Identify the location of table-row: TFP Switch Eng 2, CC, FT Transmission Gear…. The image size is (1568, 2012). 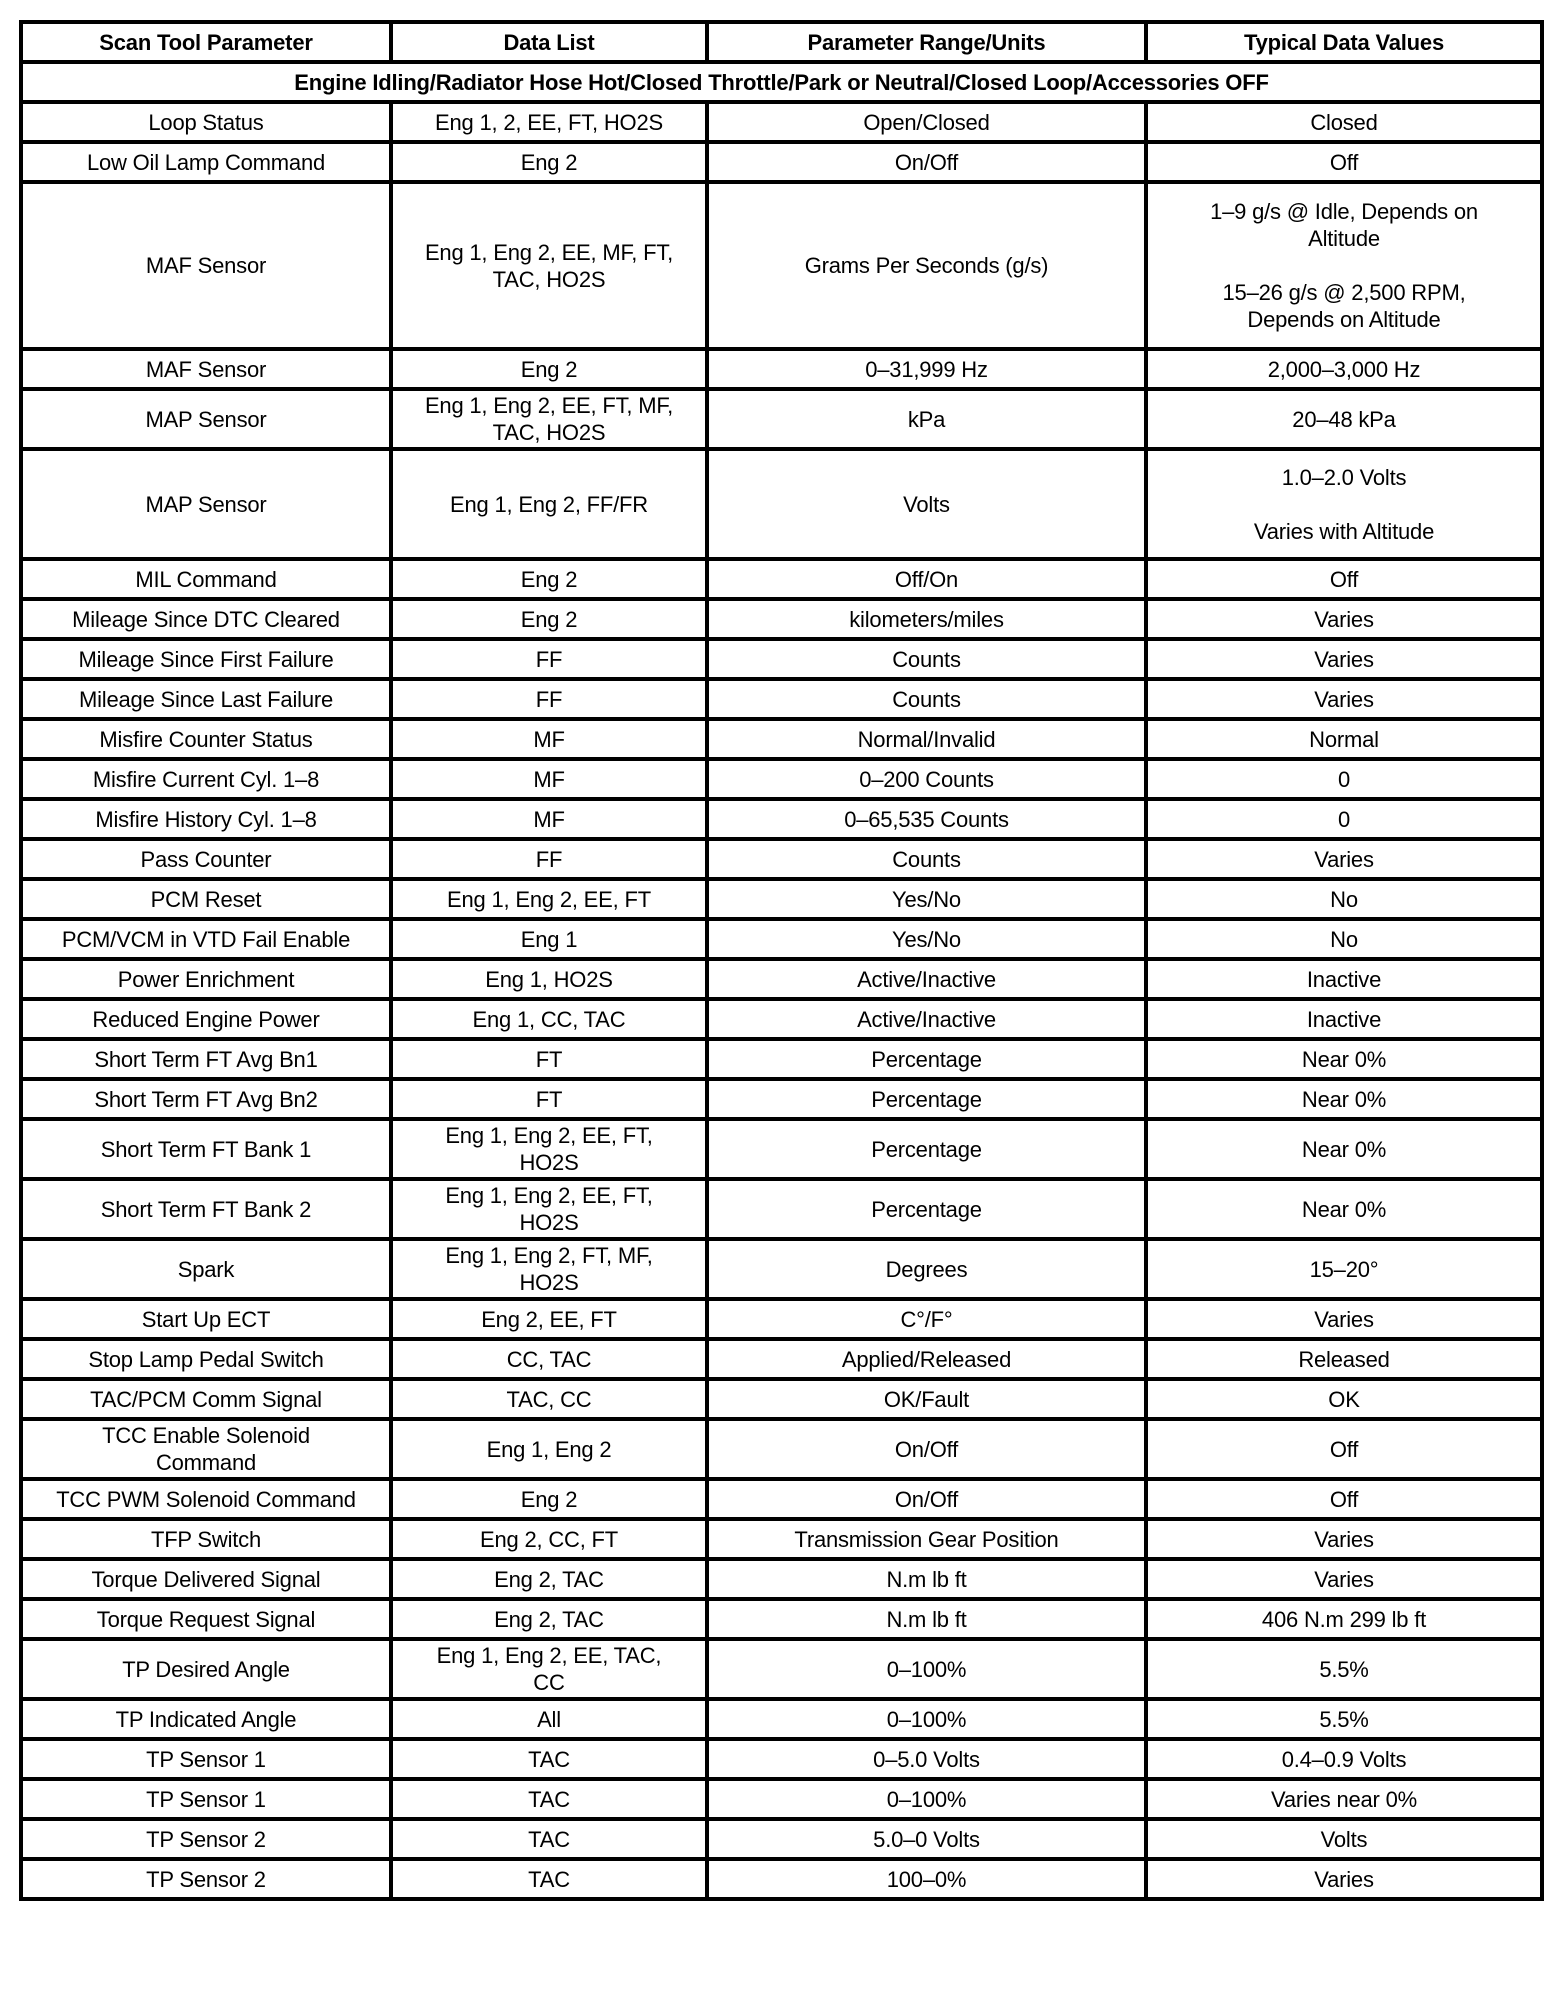
(781, 1539).